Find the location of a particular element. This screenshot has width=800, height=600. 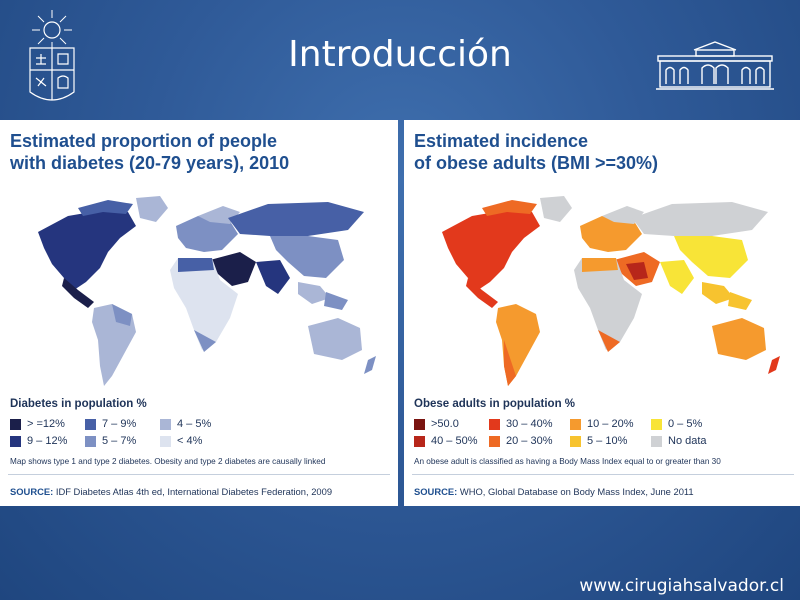

obesity-legend-title: Obese adults in population % is located at coordinates (495, 404).